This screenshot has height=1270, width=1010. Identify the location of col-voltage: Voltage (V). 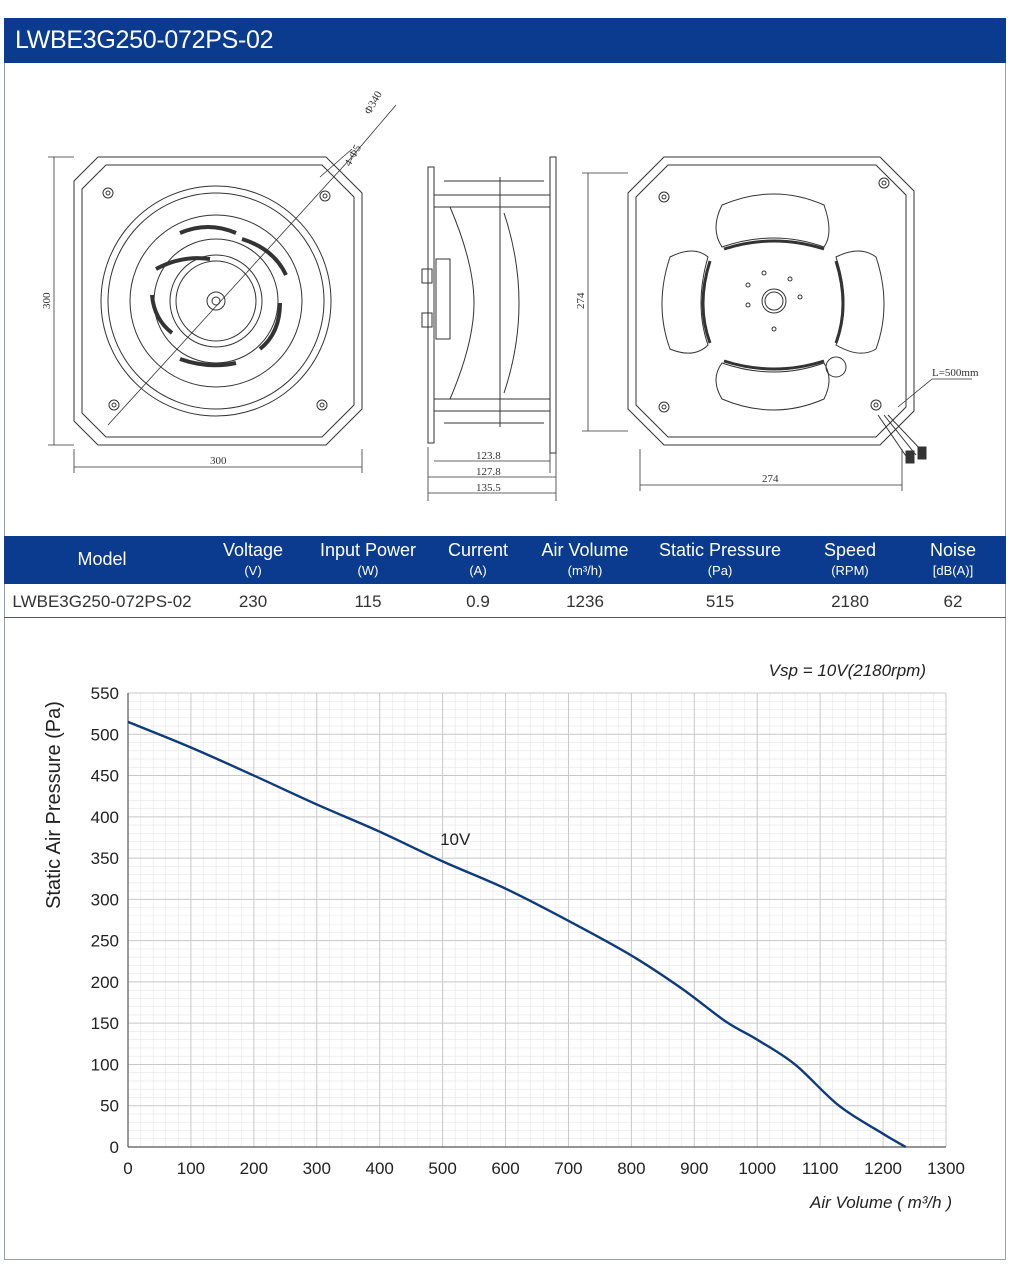
(253, 559).